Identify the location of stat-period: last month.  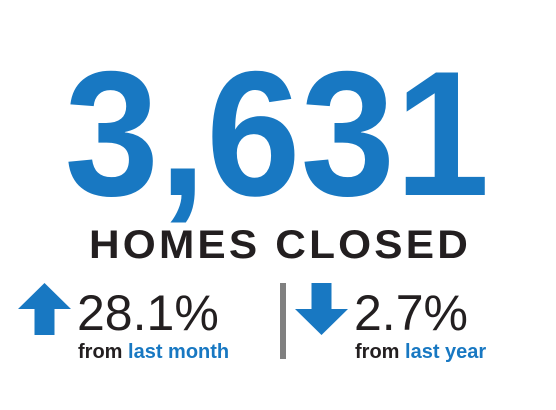
(178, 352).